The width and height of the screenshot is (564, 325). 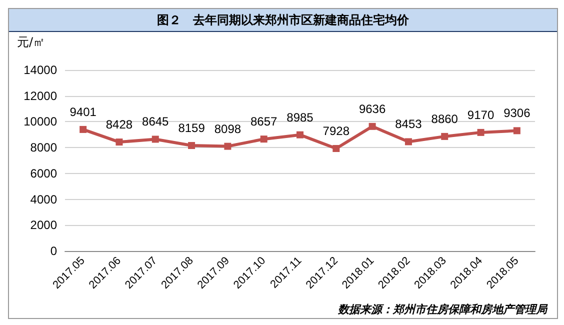 What do you see at coordinates (300, 117) in the screenshot?
I see `data-label: 8985` at bounding box center [300, 117].